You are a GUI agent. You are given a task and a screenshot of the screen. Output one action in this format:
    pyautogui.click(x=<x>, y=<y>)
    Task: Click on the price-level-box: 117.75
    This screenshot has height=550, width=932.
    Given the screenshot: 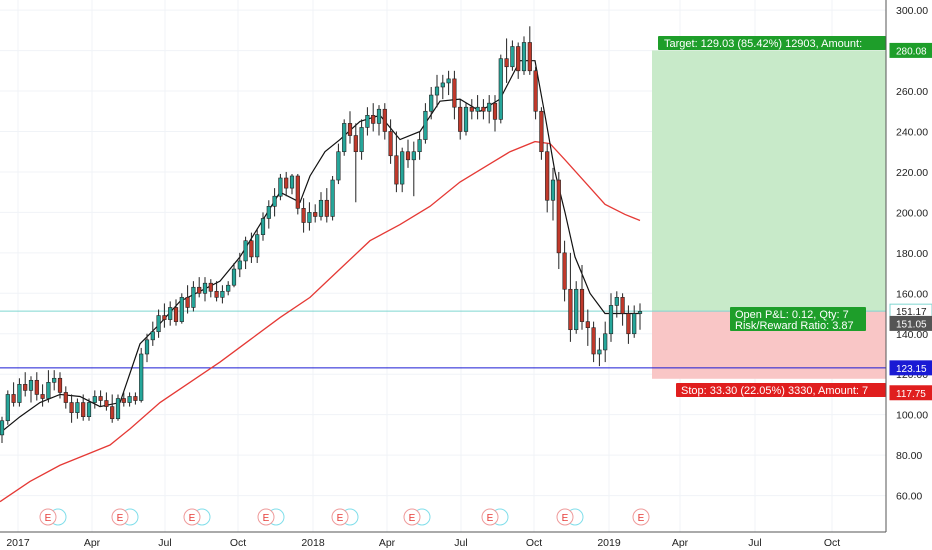 What is the action you would take?
    pyautogui.click(x=910, y=393)
    